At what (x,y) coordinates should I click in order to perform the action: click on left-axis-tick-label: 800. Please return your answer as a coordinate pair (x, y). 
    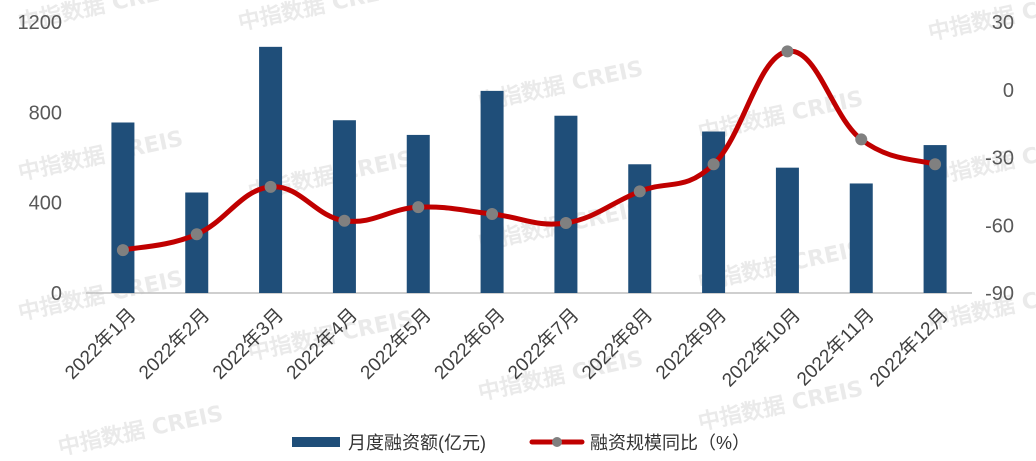
    Looking at the image, I should click on (45, 113).